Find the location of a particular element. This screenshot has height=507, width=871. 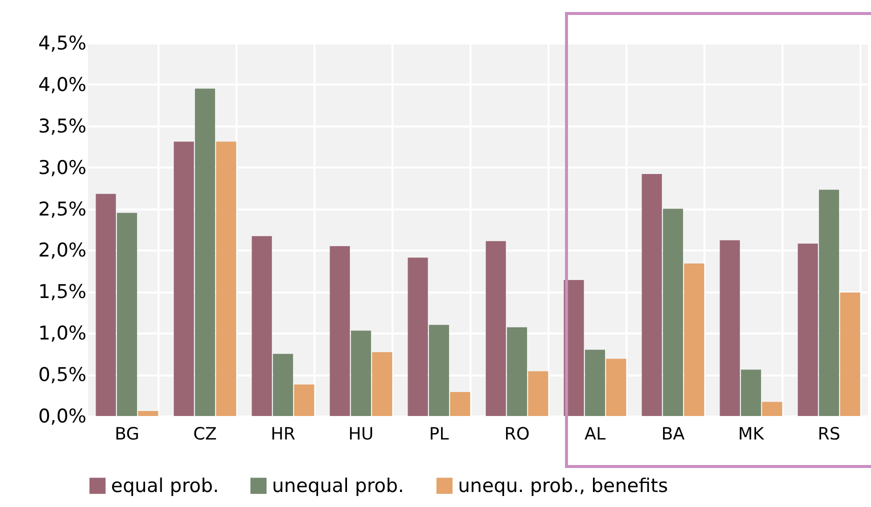

x-tick-label: BG is located at coordinates (127, 434).